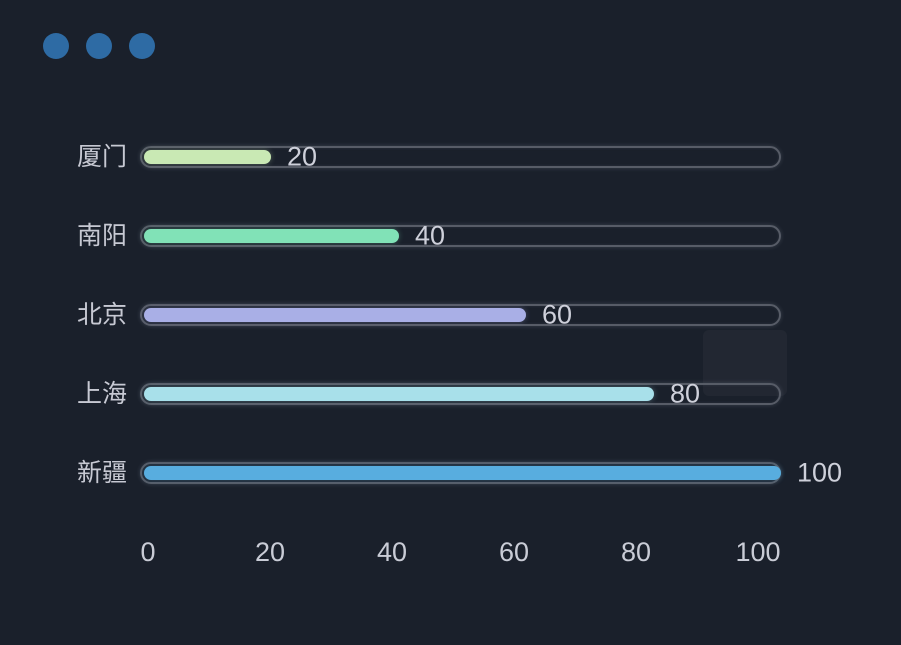 The height and width of the screenshot is (645, 901). I want to click on bar-row: 上海 80, so click(423, 394).